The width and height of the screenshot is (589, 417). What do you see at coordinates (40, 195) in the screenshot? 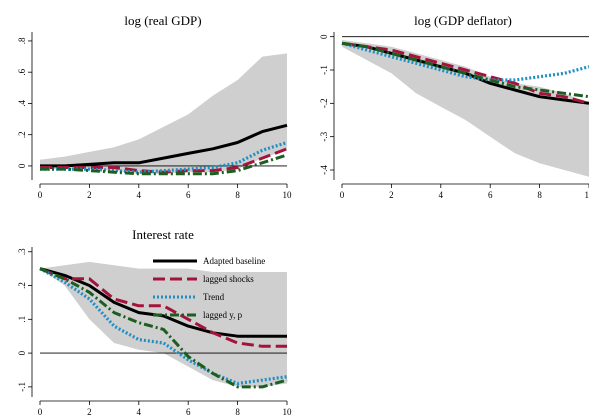
I see `panel-1-x-tick-label-0: 0` at bounding box center [40, 195].